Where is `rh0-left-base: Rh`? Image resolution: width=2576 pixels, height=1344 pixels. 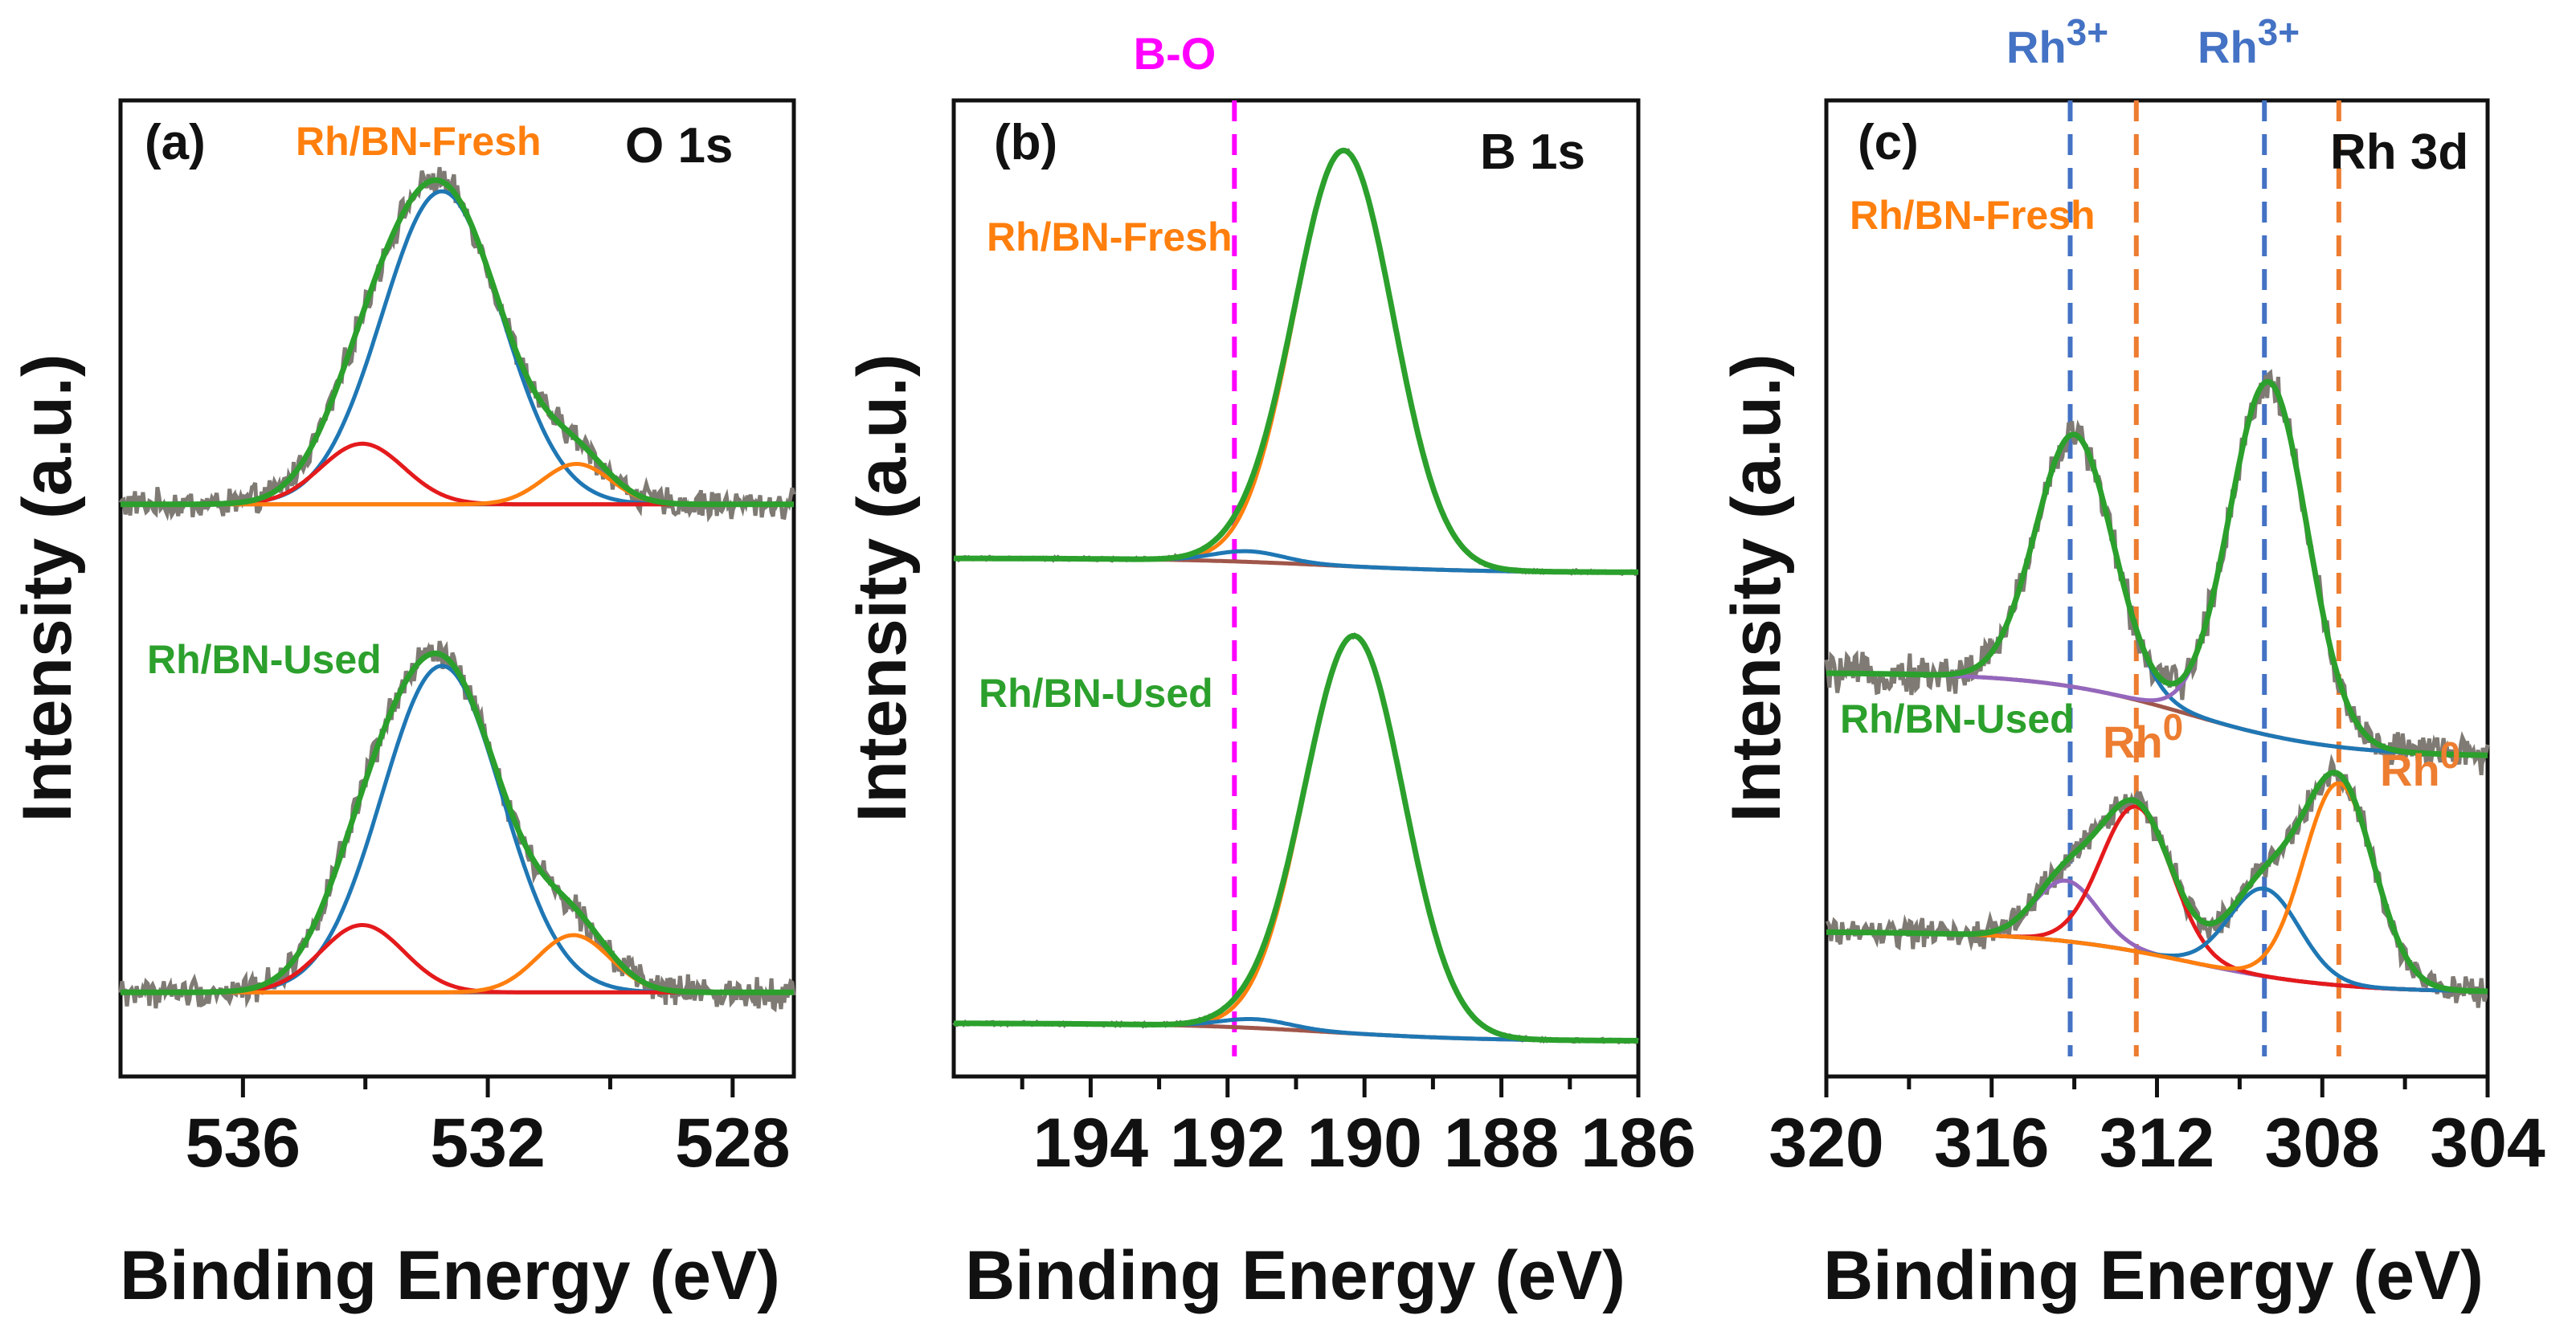 rh0-left-base: Rh is located at coordinates (2133, 742).